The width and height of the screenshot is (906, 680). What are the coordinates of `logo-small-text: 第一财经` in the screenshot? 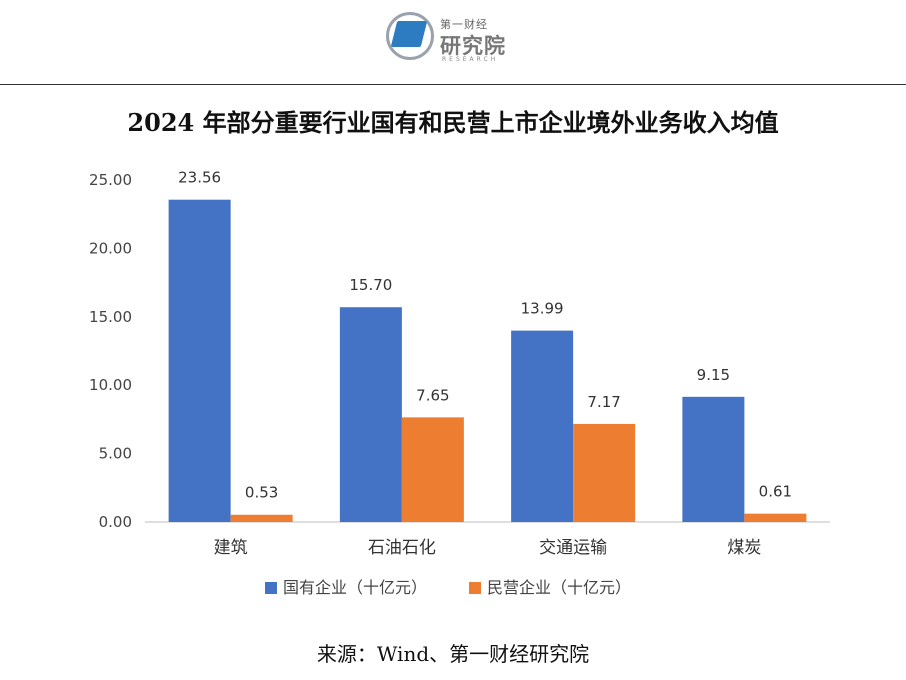 It's located at (464, 24).